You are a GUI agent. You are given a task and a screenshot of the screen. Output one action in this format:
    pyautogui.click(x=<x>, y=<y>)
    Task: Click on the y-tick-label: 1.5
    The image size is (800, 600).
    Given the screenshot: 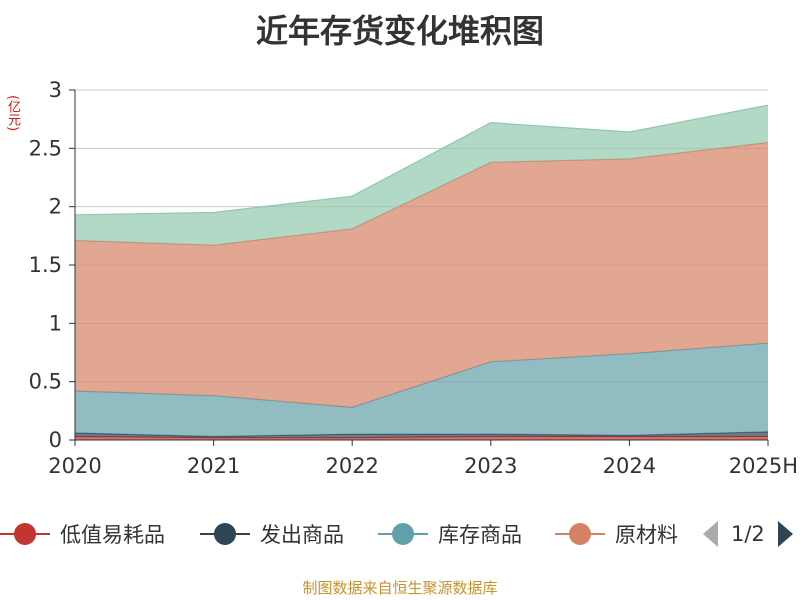 What is the action you would take?
    pyautogui.click(x=45, y=265)
    